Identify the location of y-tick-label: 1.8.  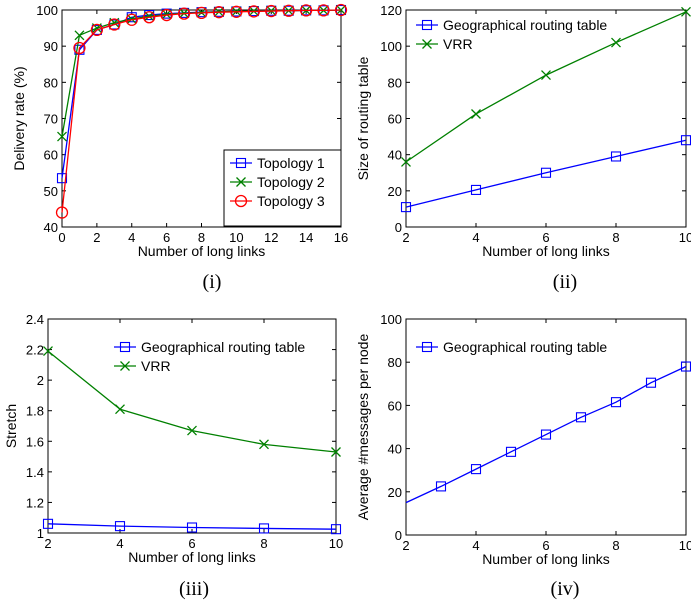
(35, 411).